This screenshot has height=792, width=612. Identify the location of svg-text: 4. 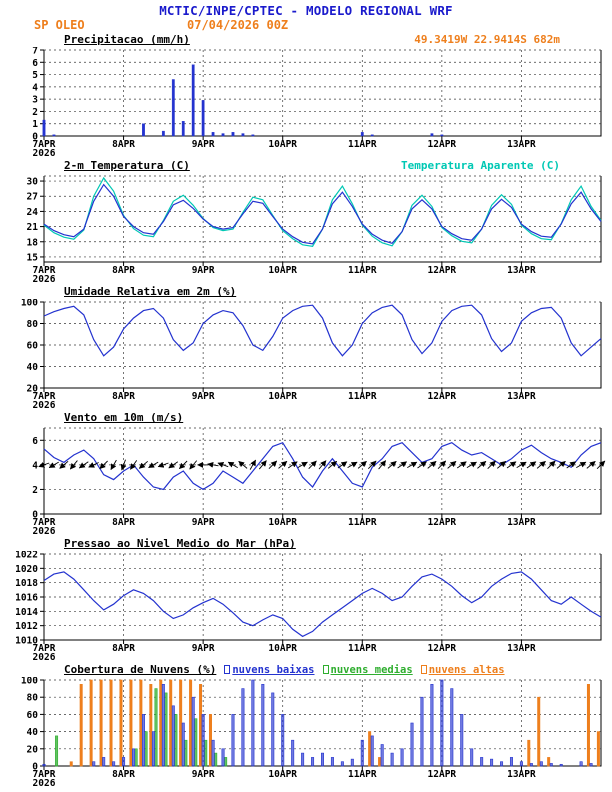
(35, 87).